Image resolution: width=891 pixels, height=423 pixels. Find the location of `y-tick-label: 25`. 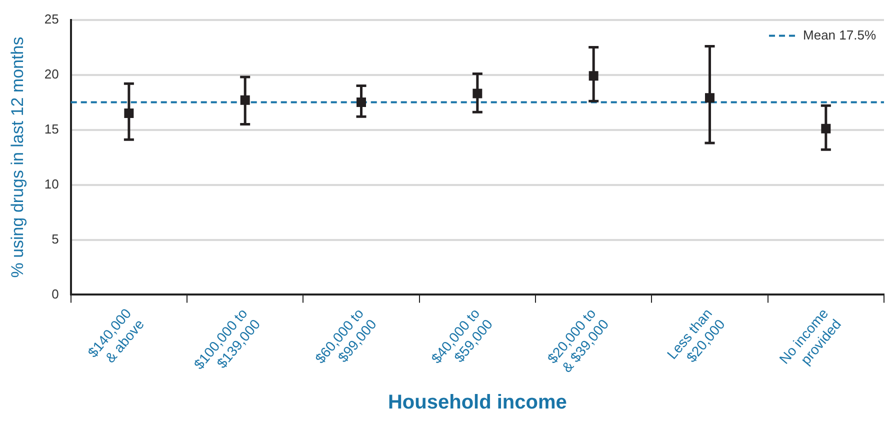

y-tick-label: 25 is located at coordinates (51, 18).